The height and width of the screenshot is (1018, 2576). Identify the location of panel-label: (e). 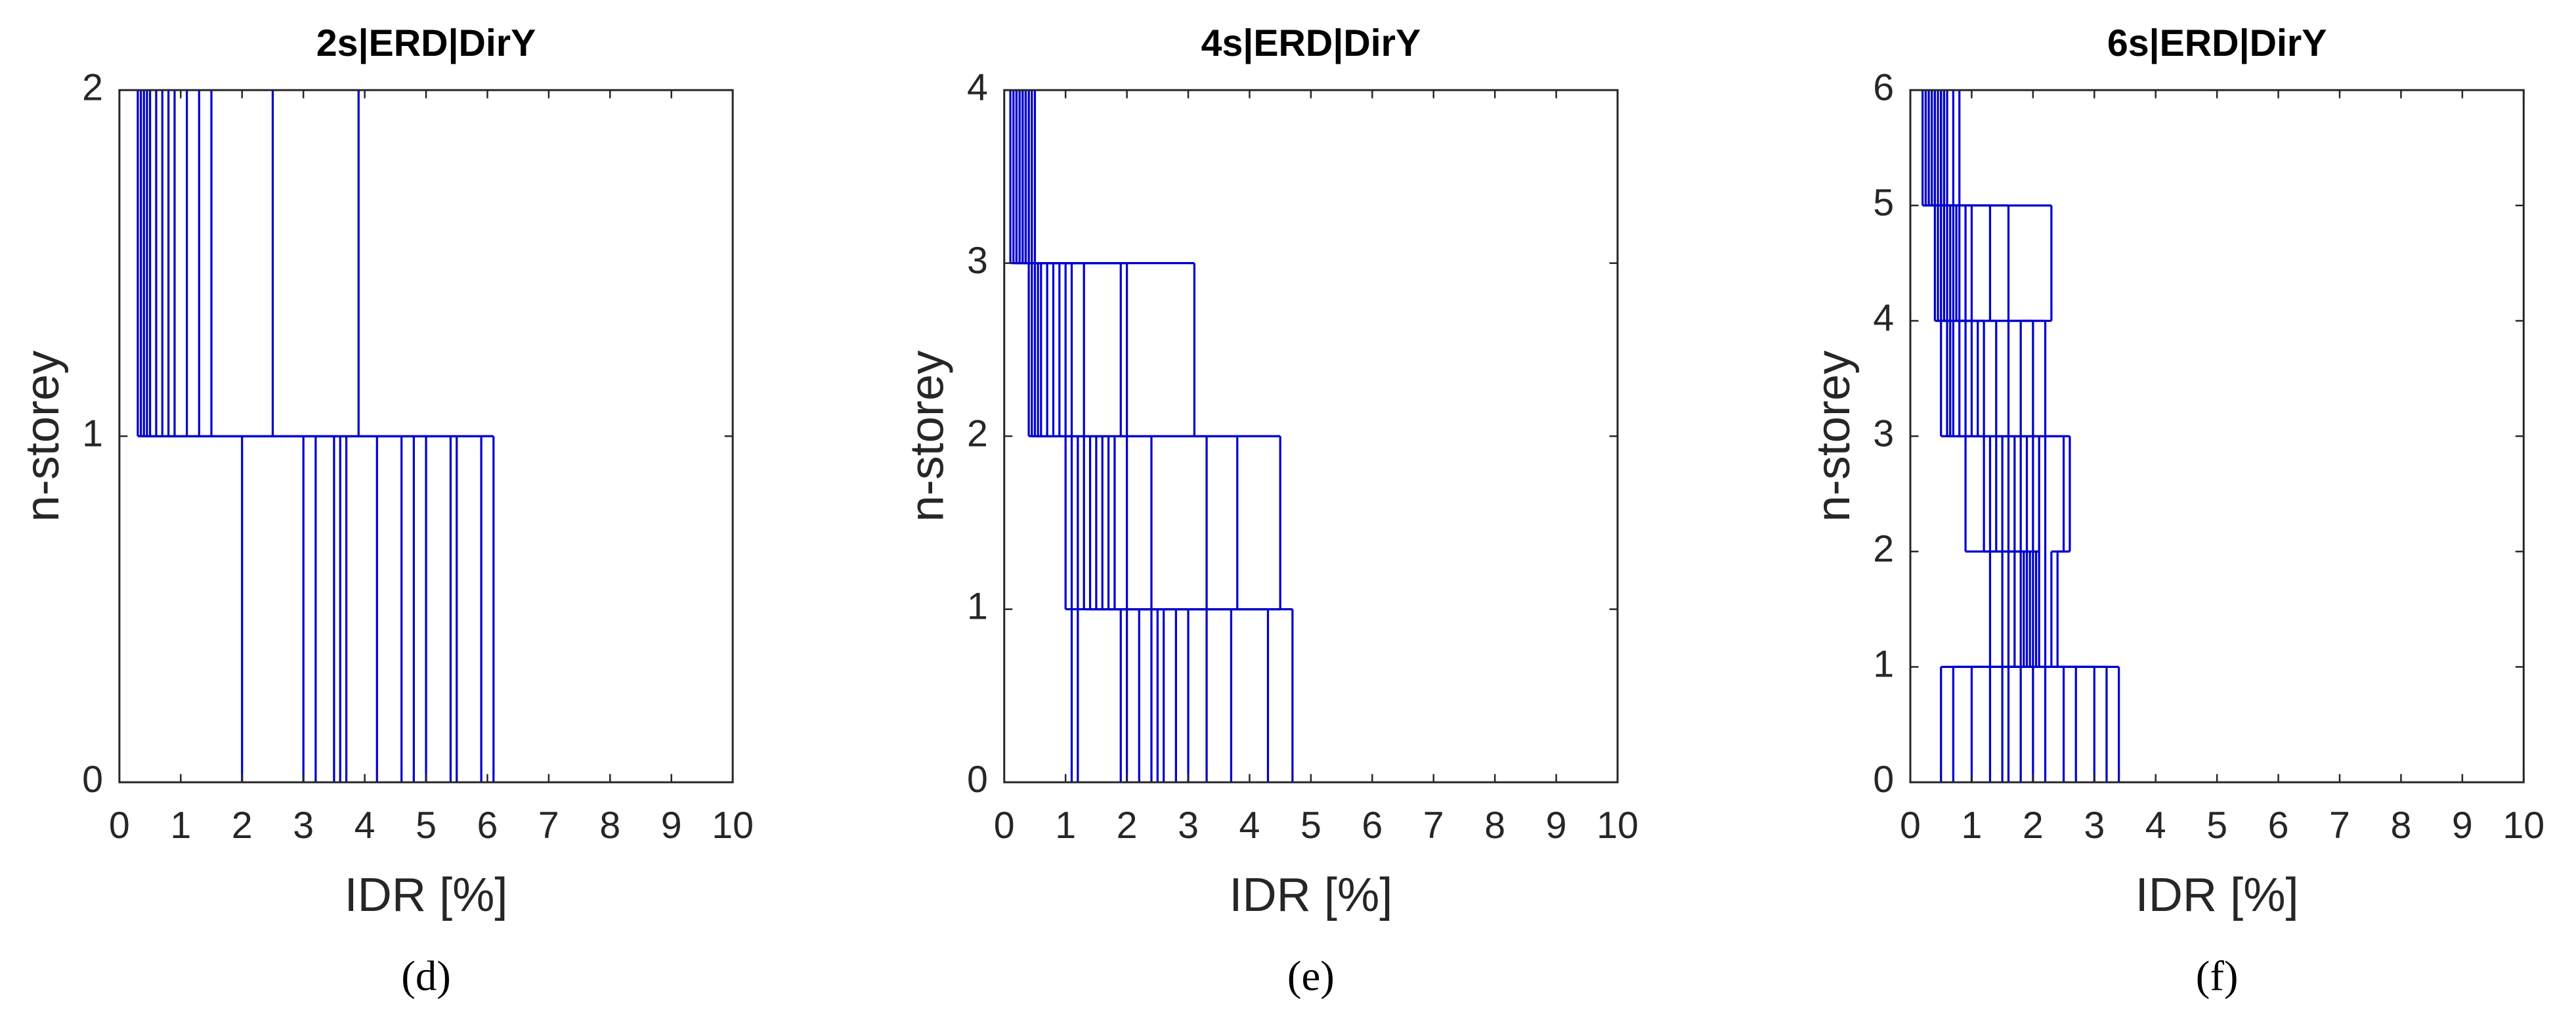
(1311, 976).